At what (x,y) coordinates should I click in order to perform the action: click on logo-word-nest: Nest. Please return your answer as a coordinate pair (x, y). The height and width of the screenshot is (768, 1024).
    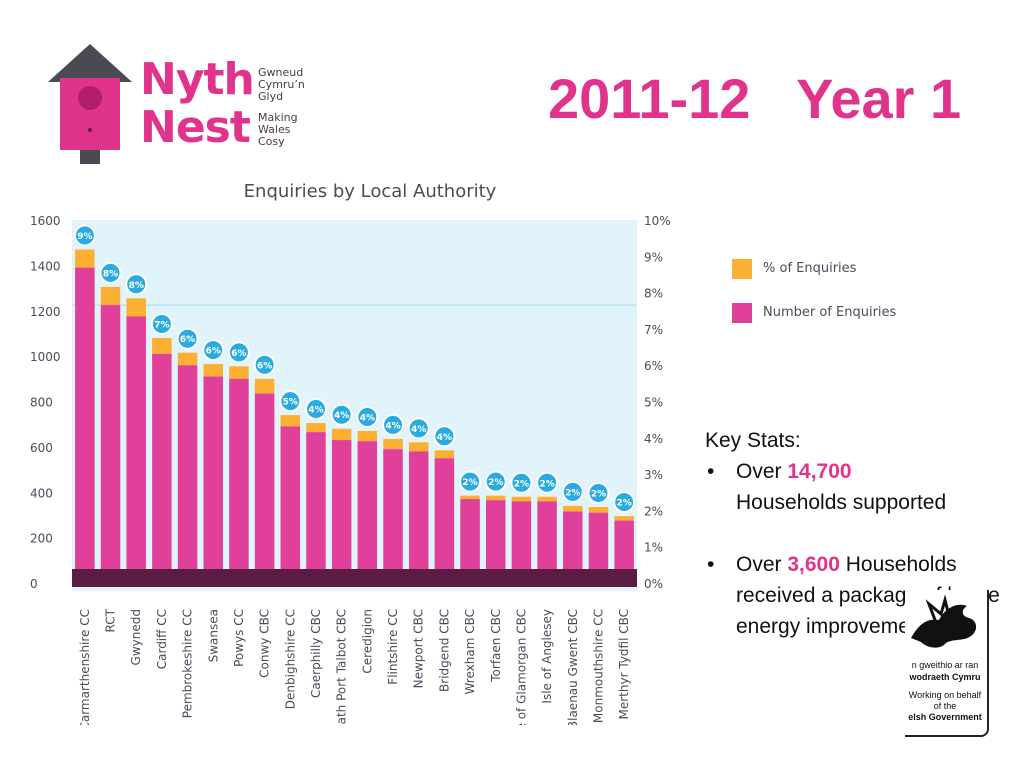
    Looking at the image, I should click on (195, 127).